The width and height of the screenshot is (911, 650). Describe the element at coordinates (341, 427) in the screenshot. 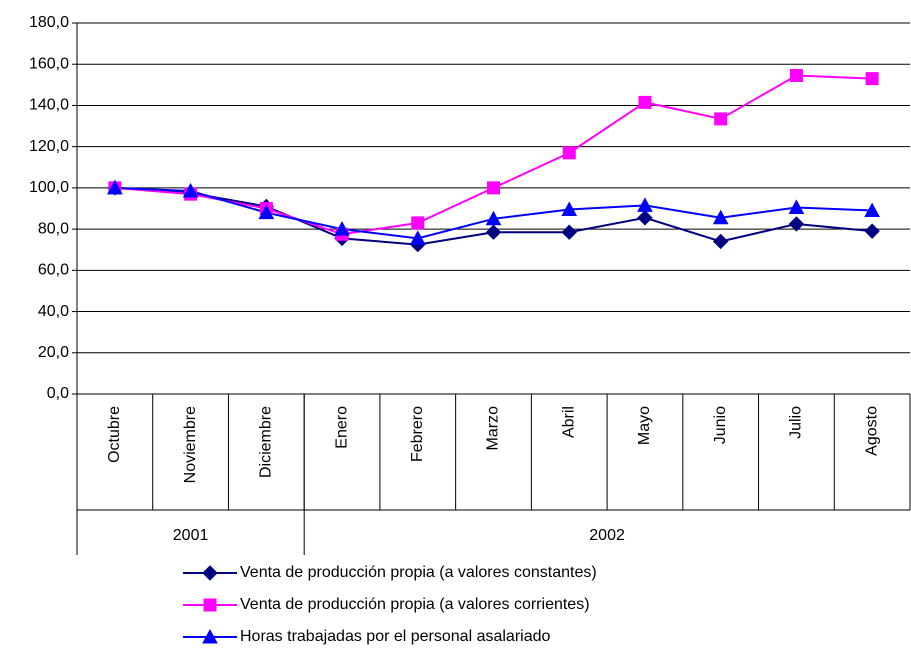

I see `x-tick-label: Enero` at that location.